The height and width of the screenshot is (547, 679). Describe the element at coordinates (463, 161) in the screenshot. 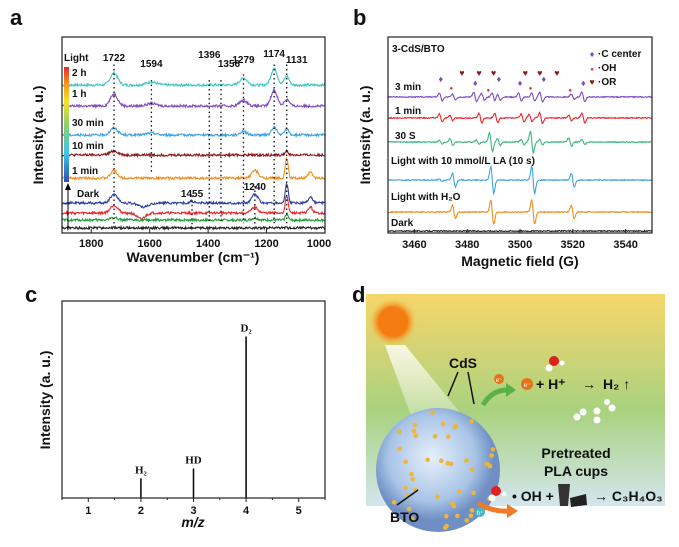

I see `trace-label: Light with 10 mmol/L LA (10 s)` at that location.